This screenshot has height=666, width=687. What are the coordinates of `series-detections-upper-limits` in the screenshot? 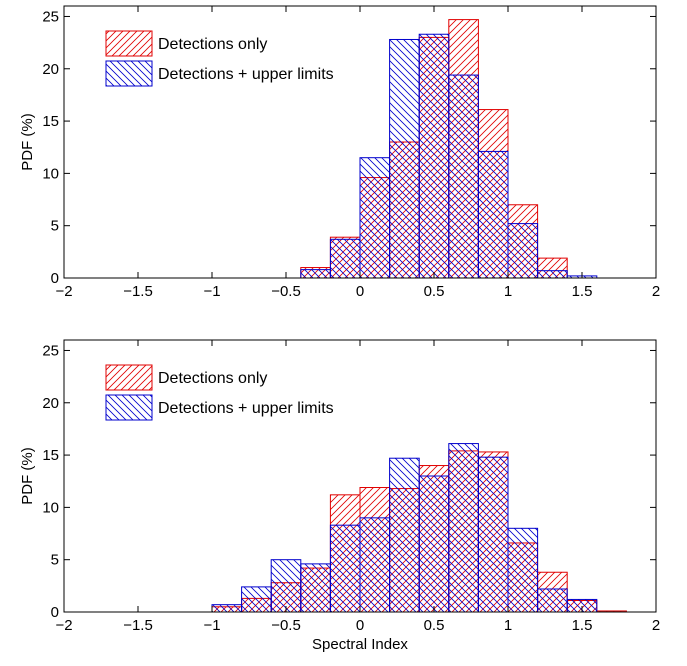 It's located at (404, 528).